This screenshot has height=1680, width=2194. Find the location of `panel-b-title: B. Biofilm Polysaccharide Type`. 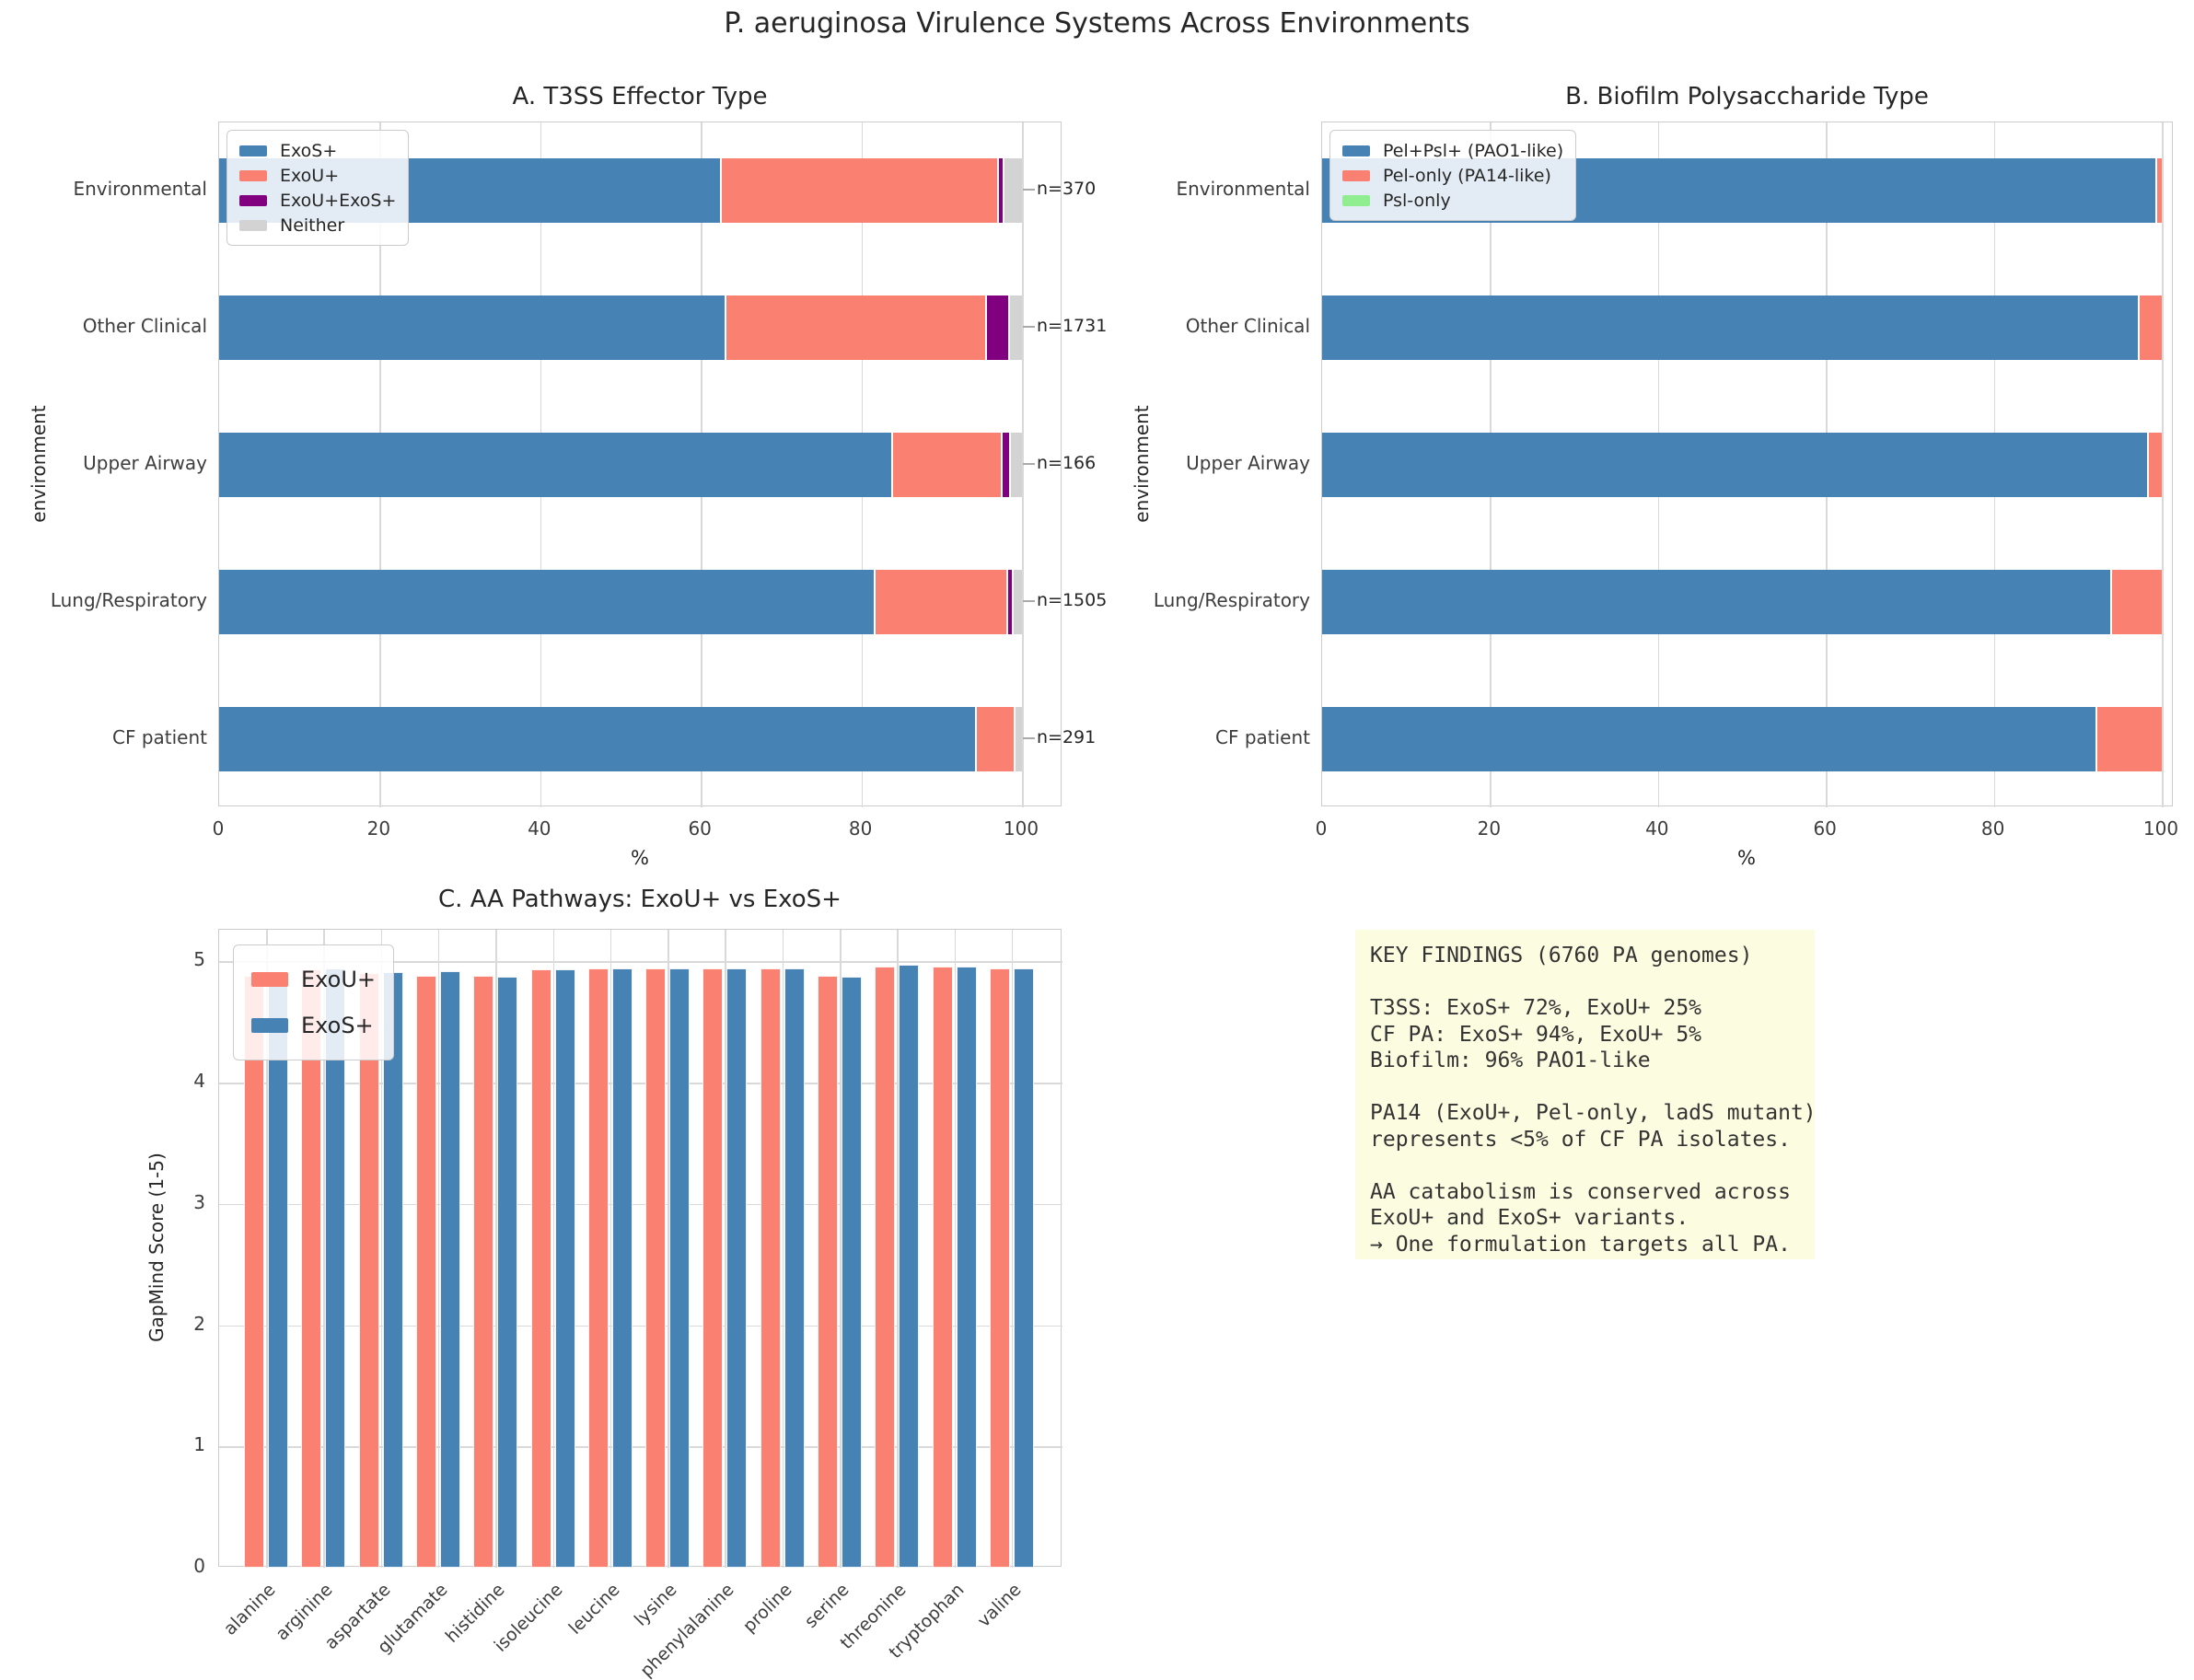

panel-b-title: B. Biofilm Polysaccharide Type is located at coordinates (1747, 96).